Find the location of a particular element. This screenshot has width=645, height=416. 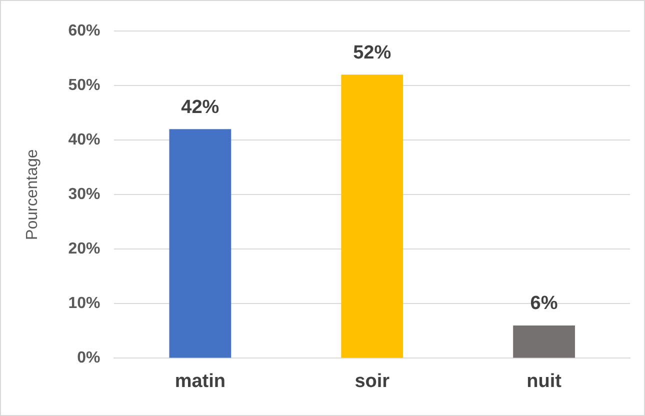

y-tick-label: 20% is located at coordinates (84, 249).